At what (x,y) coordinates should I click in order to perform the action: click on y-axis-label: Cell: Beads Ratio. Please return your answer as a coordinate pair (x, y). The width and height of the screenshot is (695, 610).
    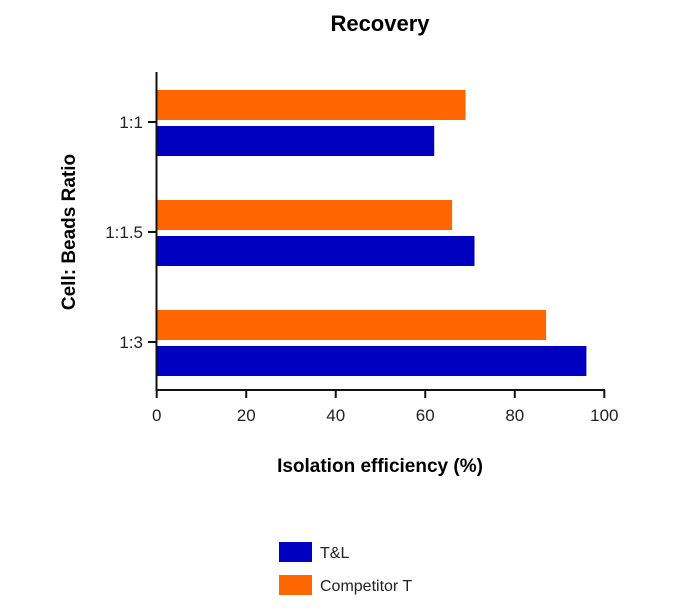
    Looking at the image, I should click on (69, 232).